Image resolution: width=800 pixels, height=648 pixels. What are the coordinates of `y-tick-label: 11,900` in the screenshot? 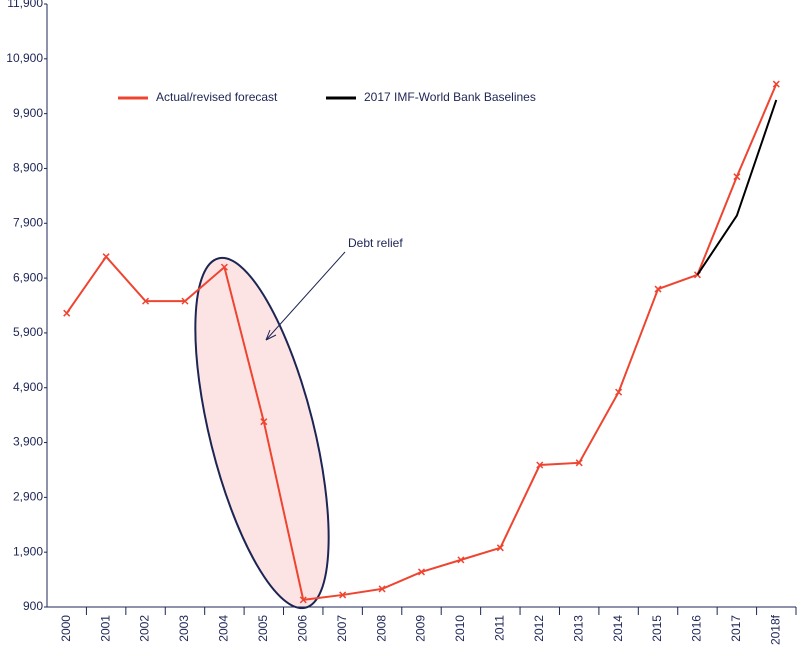 It's located at (25, 5).